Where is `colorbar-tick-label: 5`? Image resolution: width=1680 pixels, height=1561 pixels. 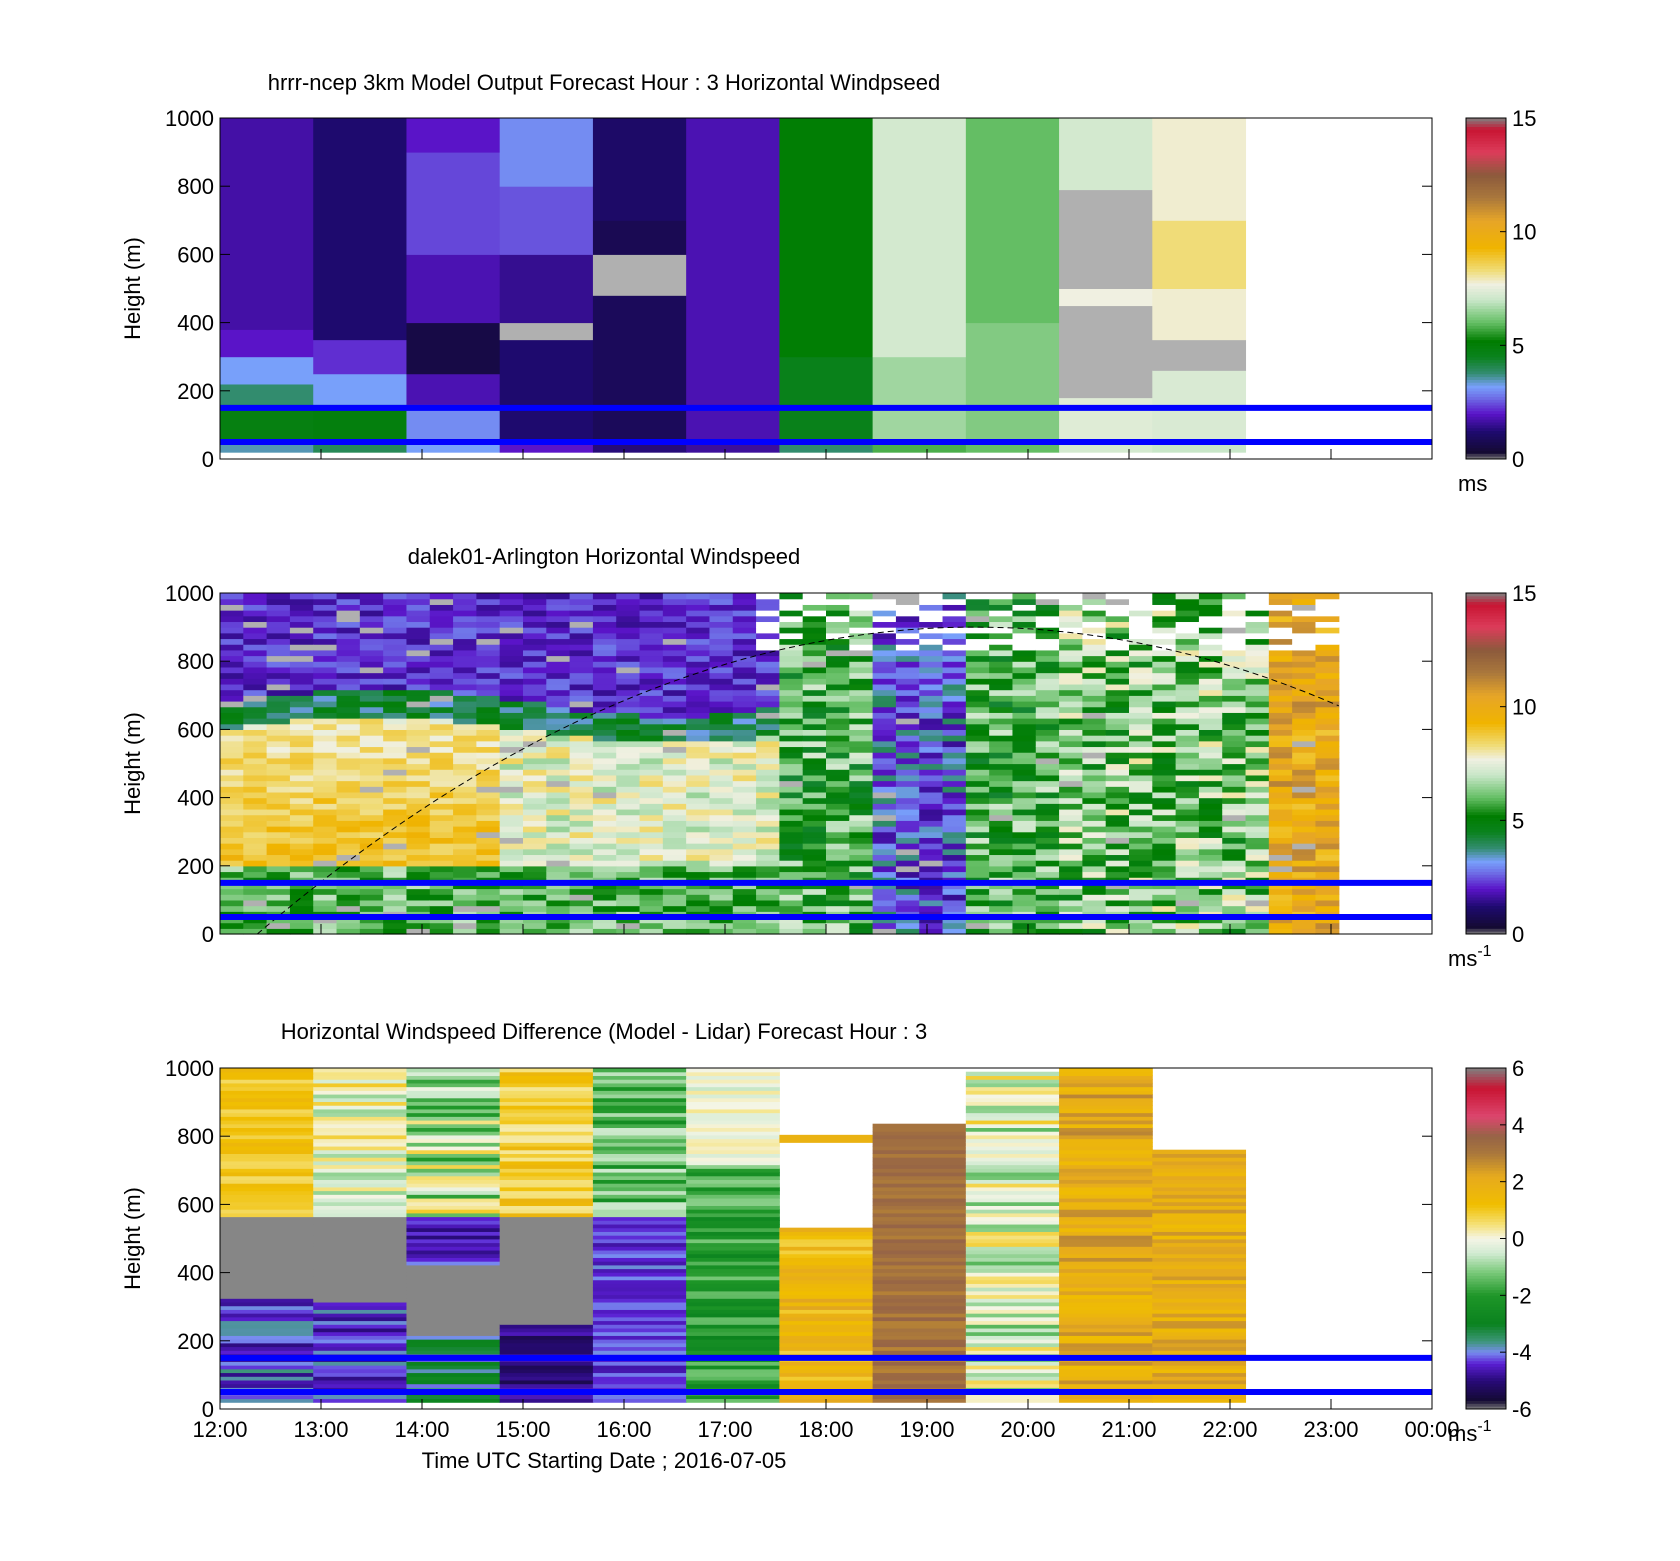
colorbar-tick-label: 5 is located at coordinates (1518, 345).